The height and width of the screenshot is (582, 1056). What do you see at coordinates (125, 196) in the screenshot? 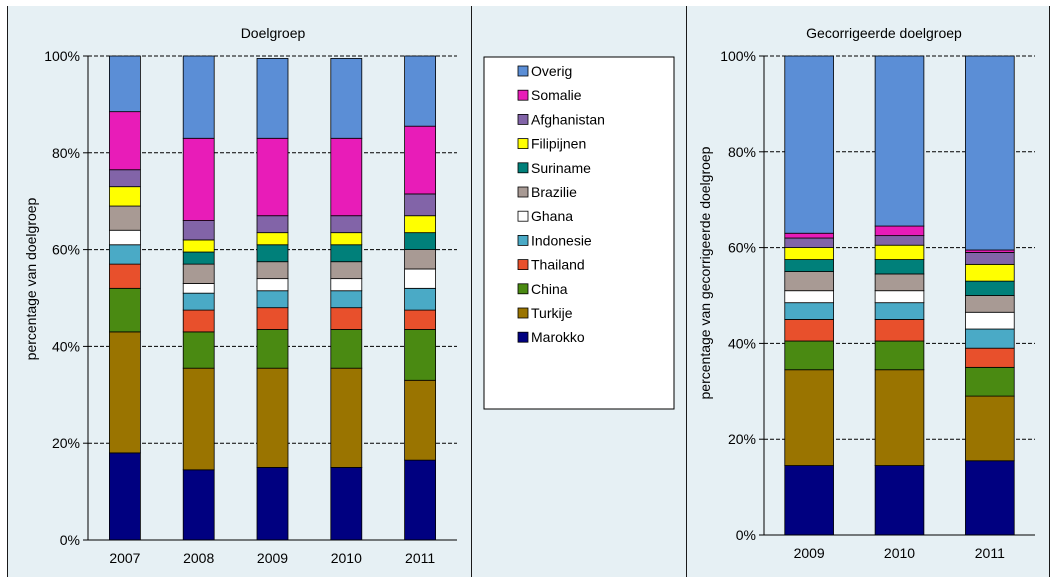
I see `bar-segment-filipijnen-2007` at bounding box center [125, 196].